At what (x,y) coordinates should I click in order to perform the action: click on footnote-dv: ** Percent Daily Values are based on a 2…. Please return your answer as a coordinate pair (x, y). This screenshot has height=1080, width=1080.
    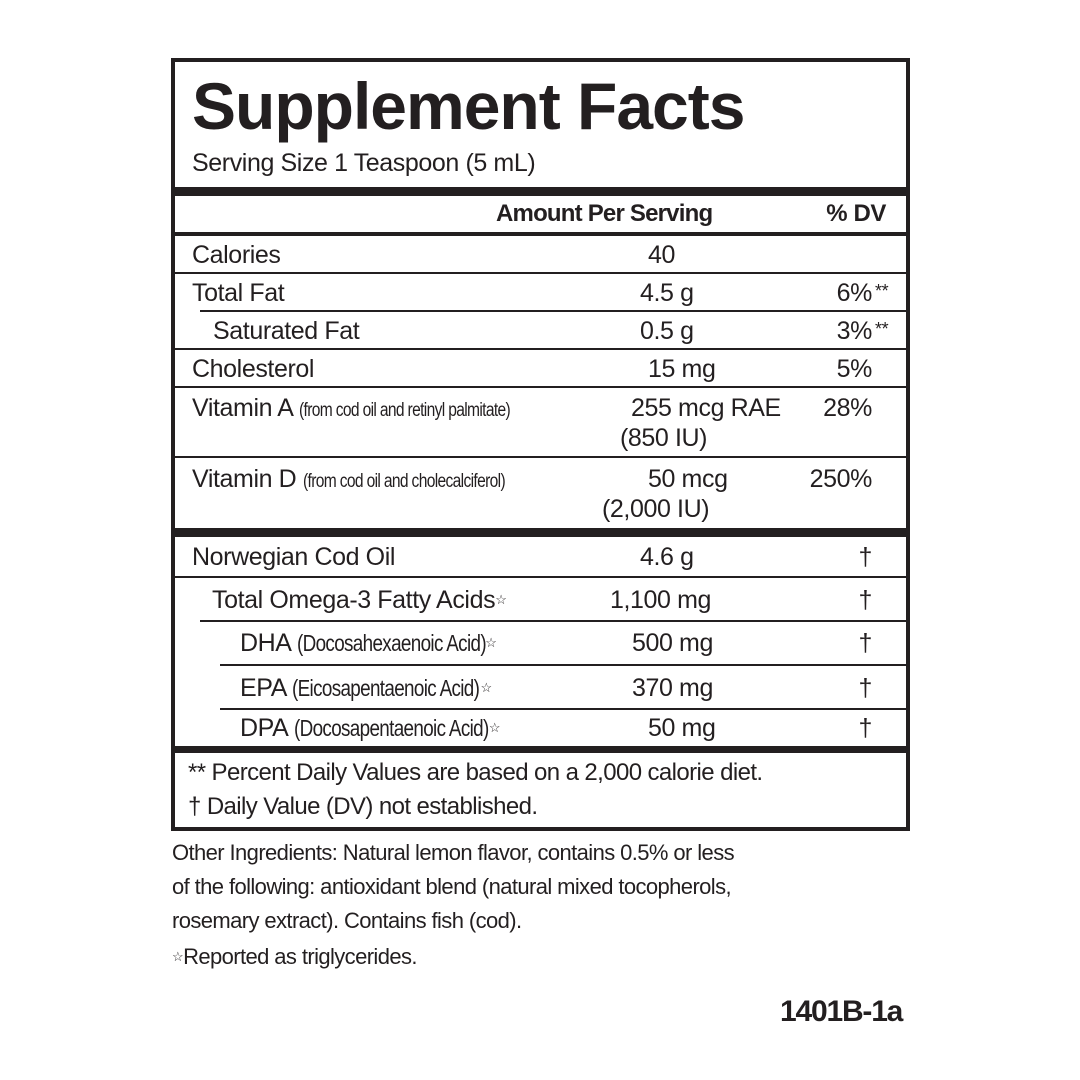
    Looking at the image, I should click on (475, 772).